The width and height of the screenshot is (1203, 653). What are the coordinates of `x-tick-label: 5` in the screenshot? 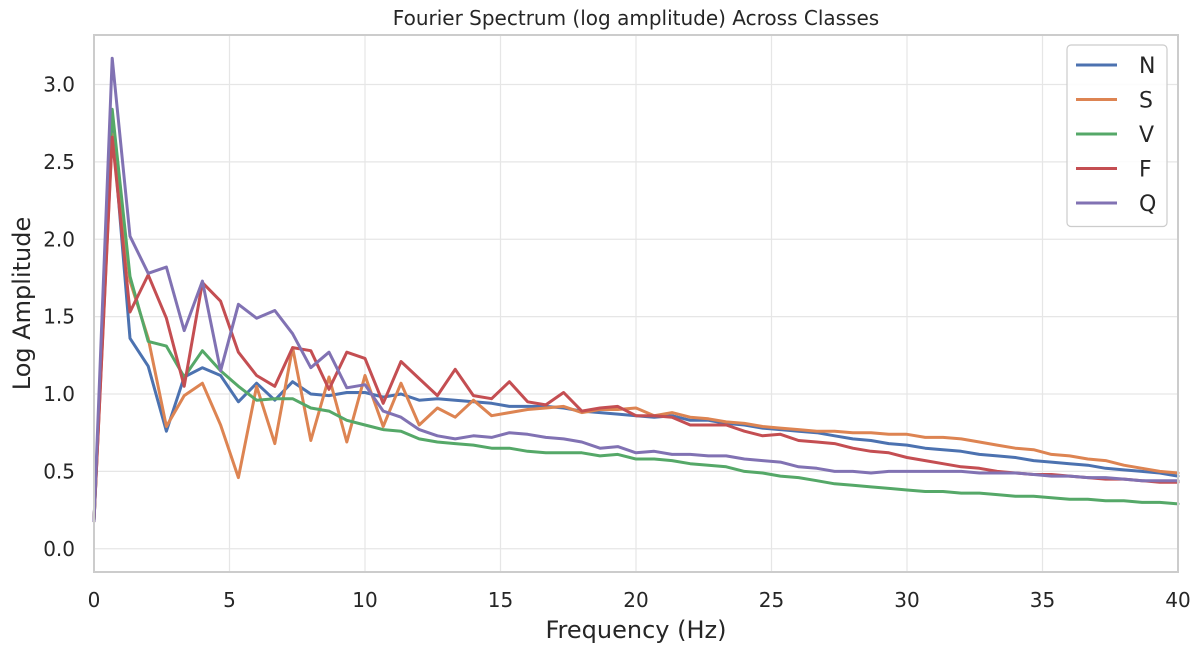 It's located at (229, 600).